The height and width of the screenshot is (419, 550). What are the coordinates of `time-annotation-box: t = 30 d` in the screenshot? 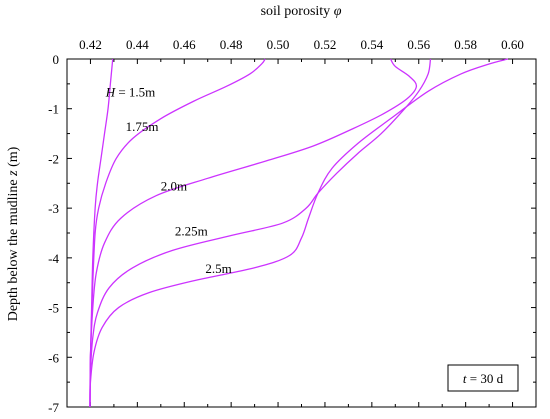 It's located at (483, 378).